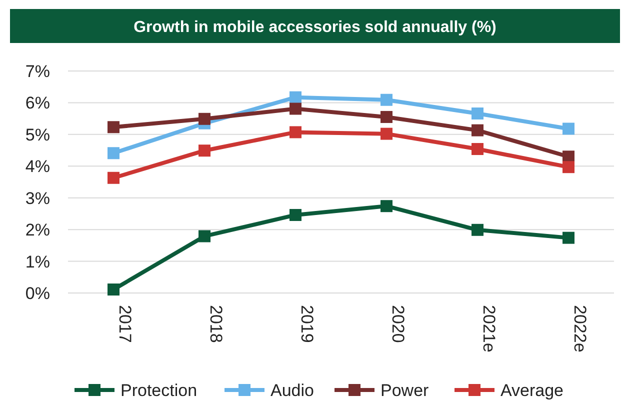  I want to click on x-tick-label: 2022e, so click(580, 328).